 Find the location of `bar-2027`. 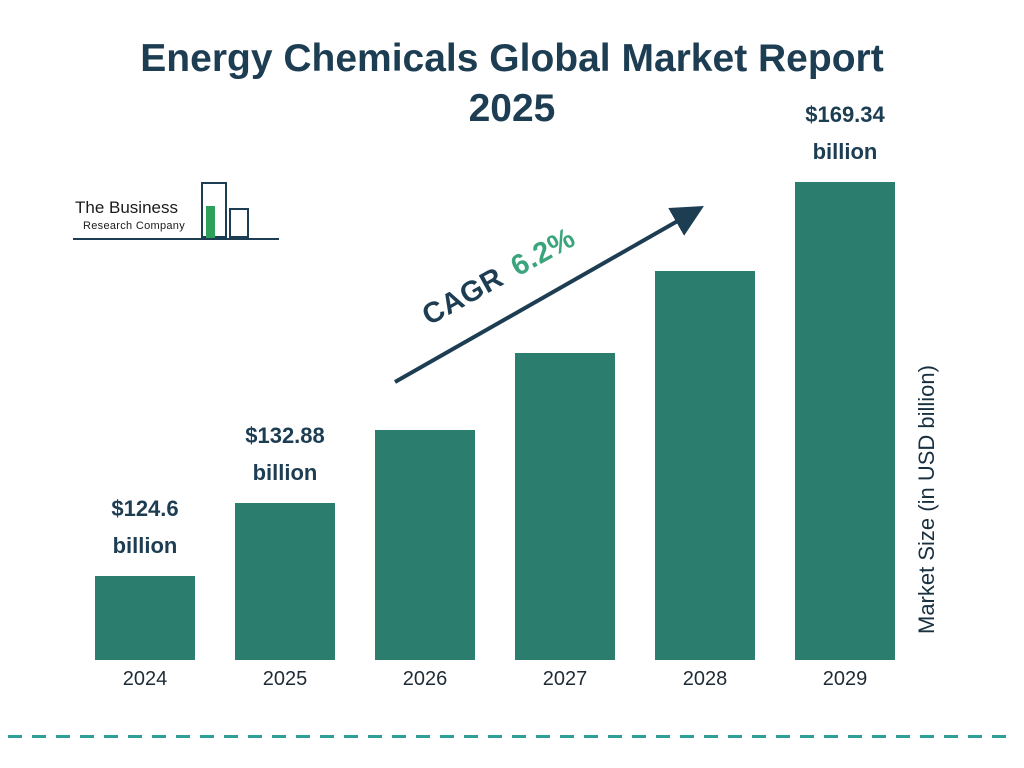

bar-2027 is located at coordinates (565, 506).